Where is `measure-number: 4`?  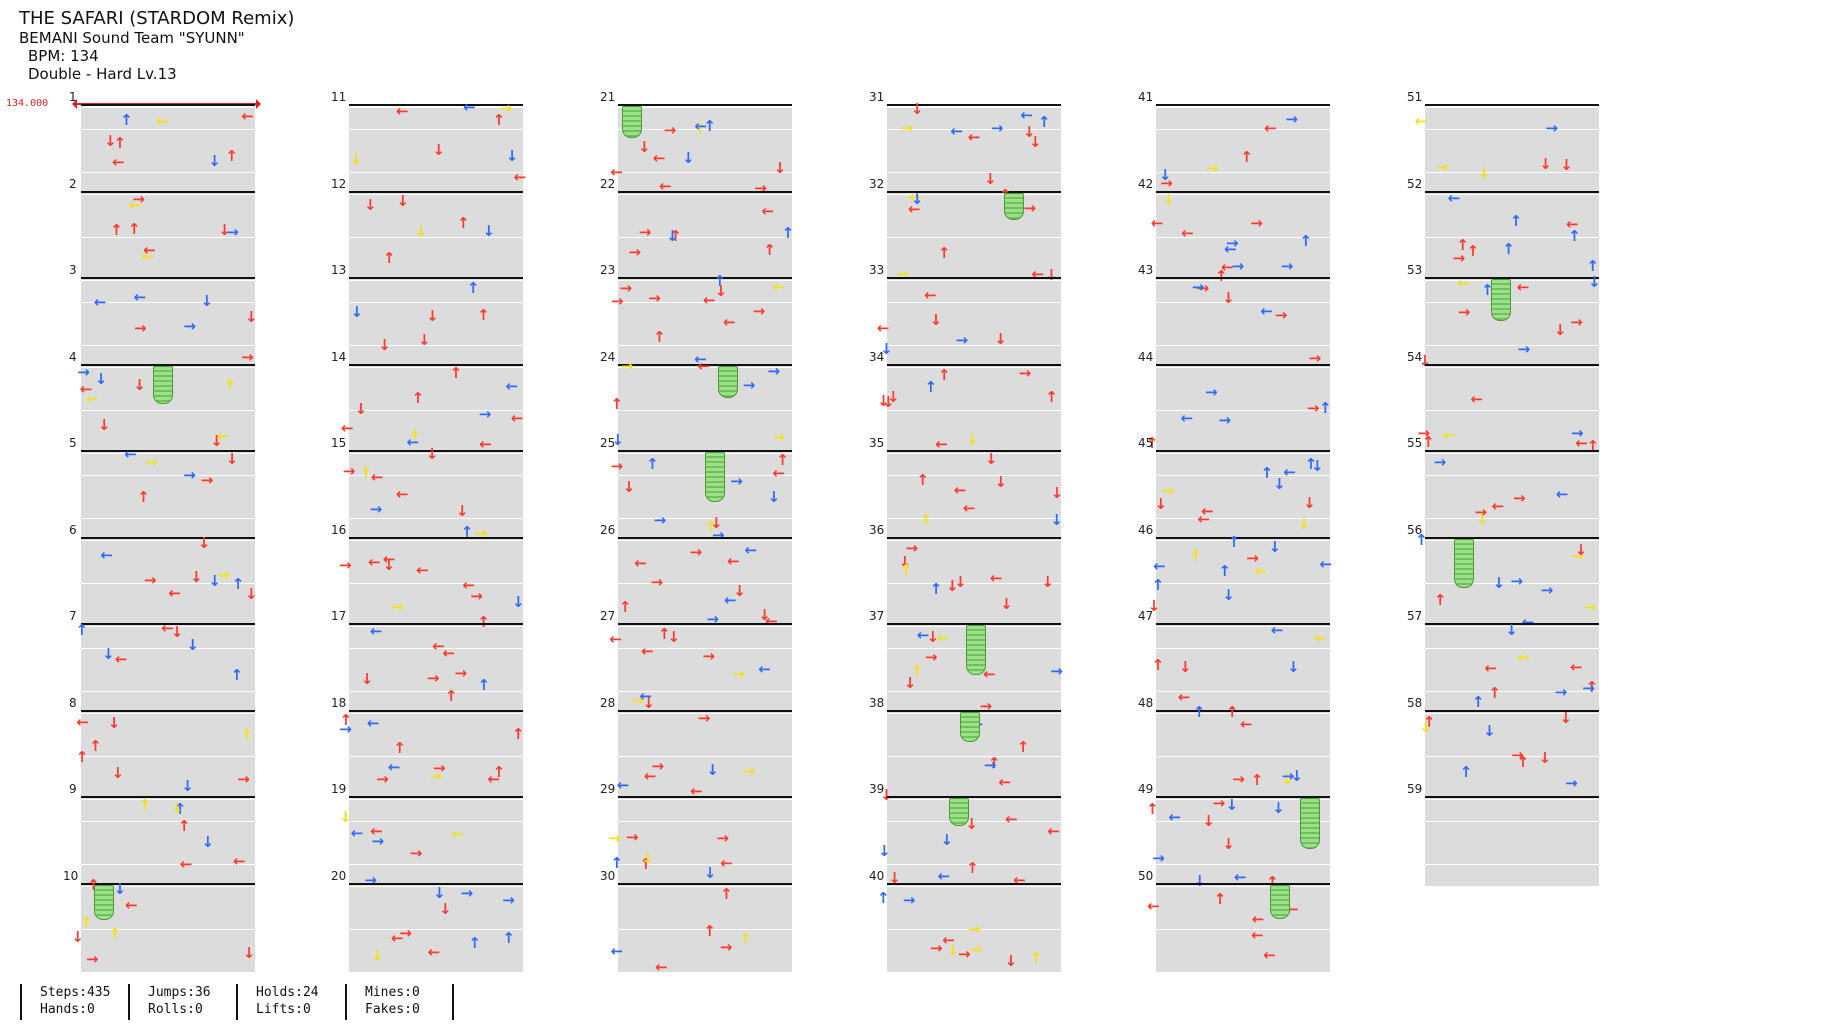 measure-number: 4 is located at coordinates (73, 356).